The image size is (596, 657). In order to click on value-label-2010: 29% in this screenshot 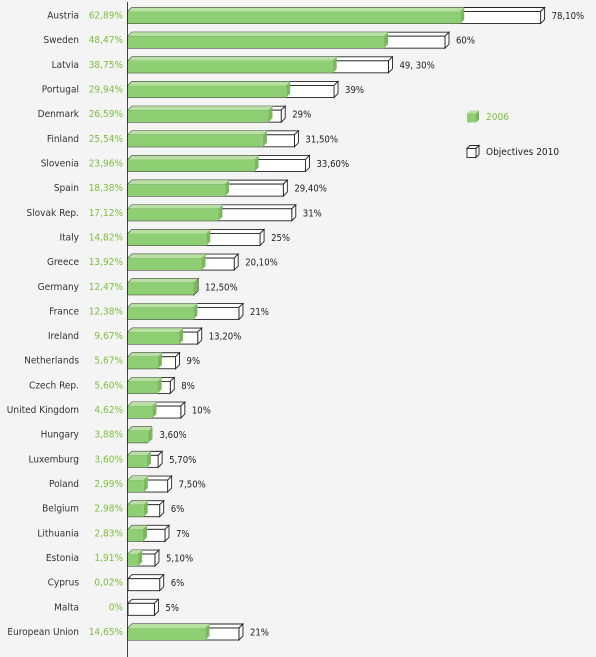, I will do `click(301, 115)`.